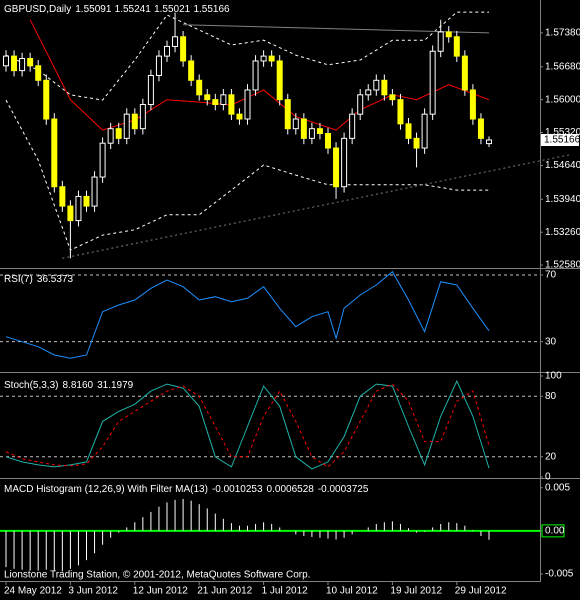  Describe the element at coordinates (562, 265) in the screenshot. I see `y-tick-label: 1.52580` at that location.